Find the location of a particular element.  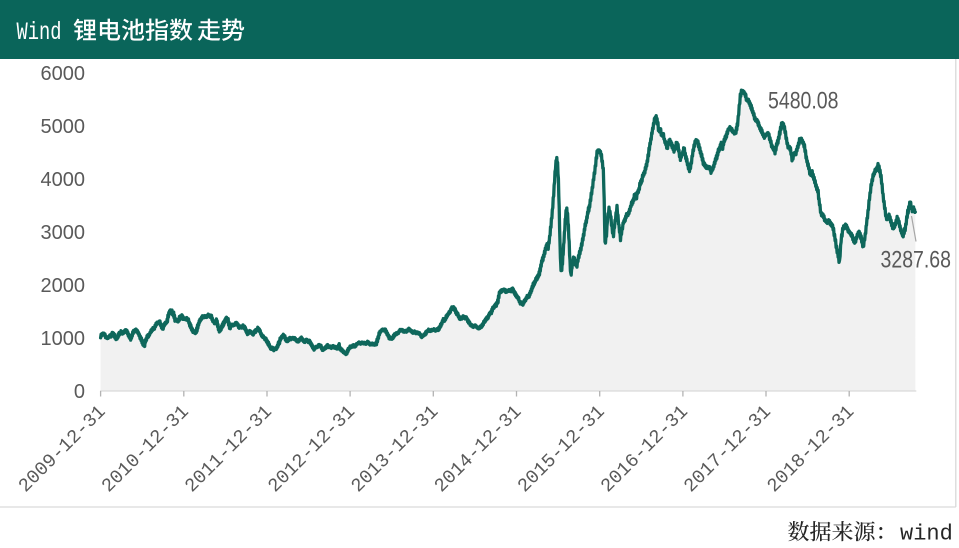

svg-text: 3000 is located at coordinates (63, 233).